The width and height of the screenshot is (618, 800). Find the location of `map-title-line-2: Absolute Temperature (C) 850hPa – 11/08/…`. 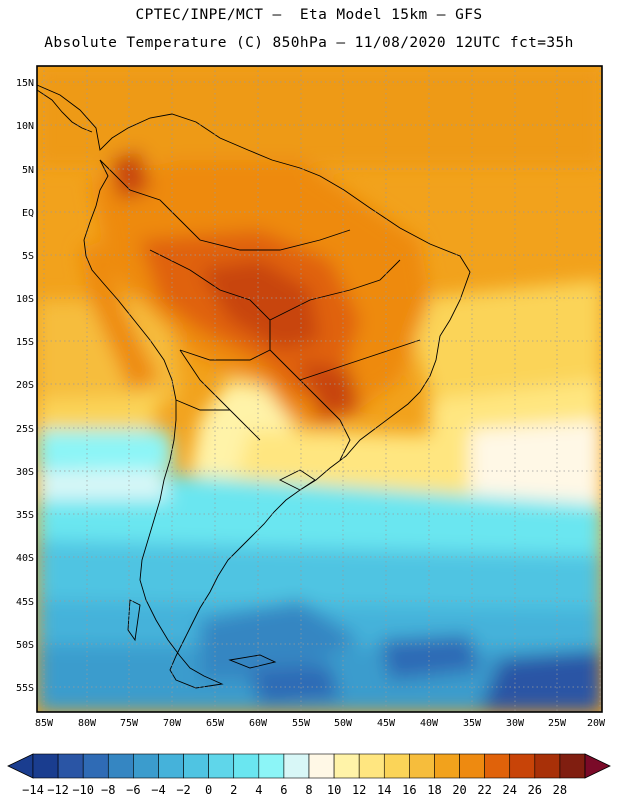

map-title-line-2: Absolute Temperature (C) 850hPa – 11/08/… is located at coordinates (309, 43).